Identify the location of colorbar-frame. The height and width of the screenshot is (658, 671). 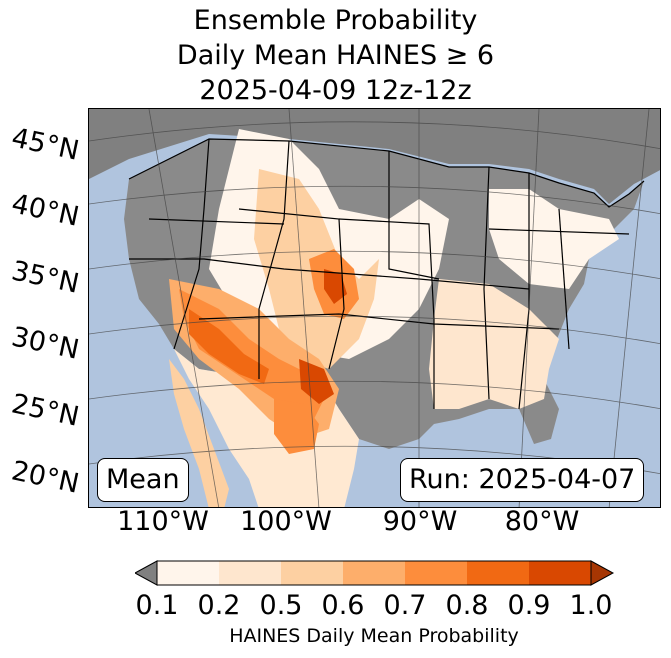
(374, 573).